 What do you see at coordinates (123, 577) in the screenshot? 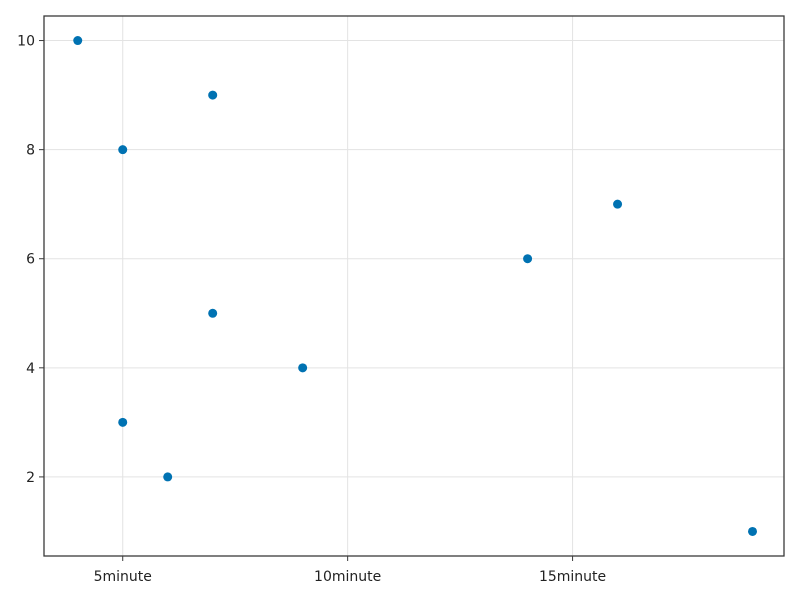
I see `x-tick-label: 5minute` at bounding box center [123, 577].